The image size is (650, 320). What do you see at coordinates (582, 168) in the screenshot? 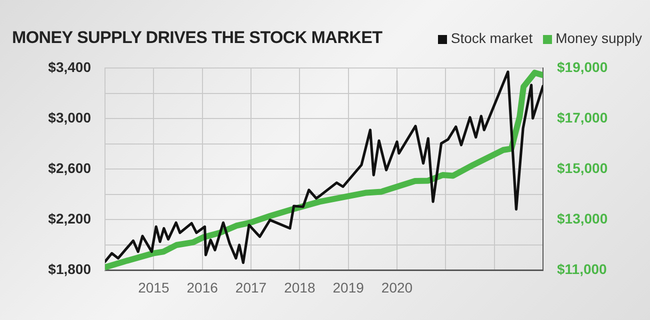
I see `y2-tick-label: $15,000` at bounding box center [582, 168].